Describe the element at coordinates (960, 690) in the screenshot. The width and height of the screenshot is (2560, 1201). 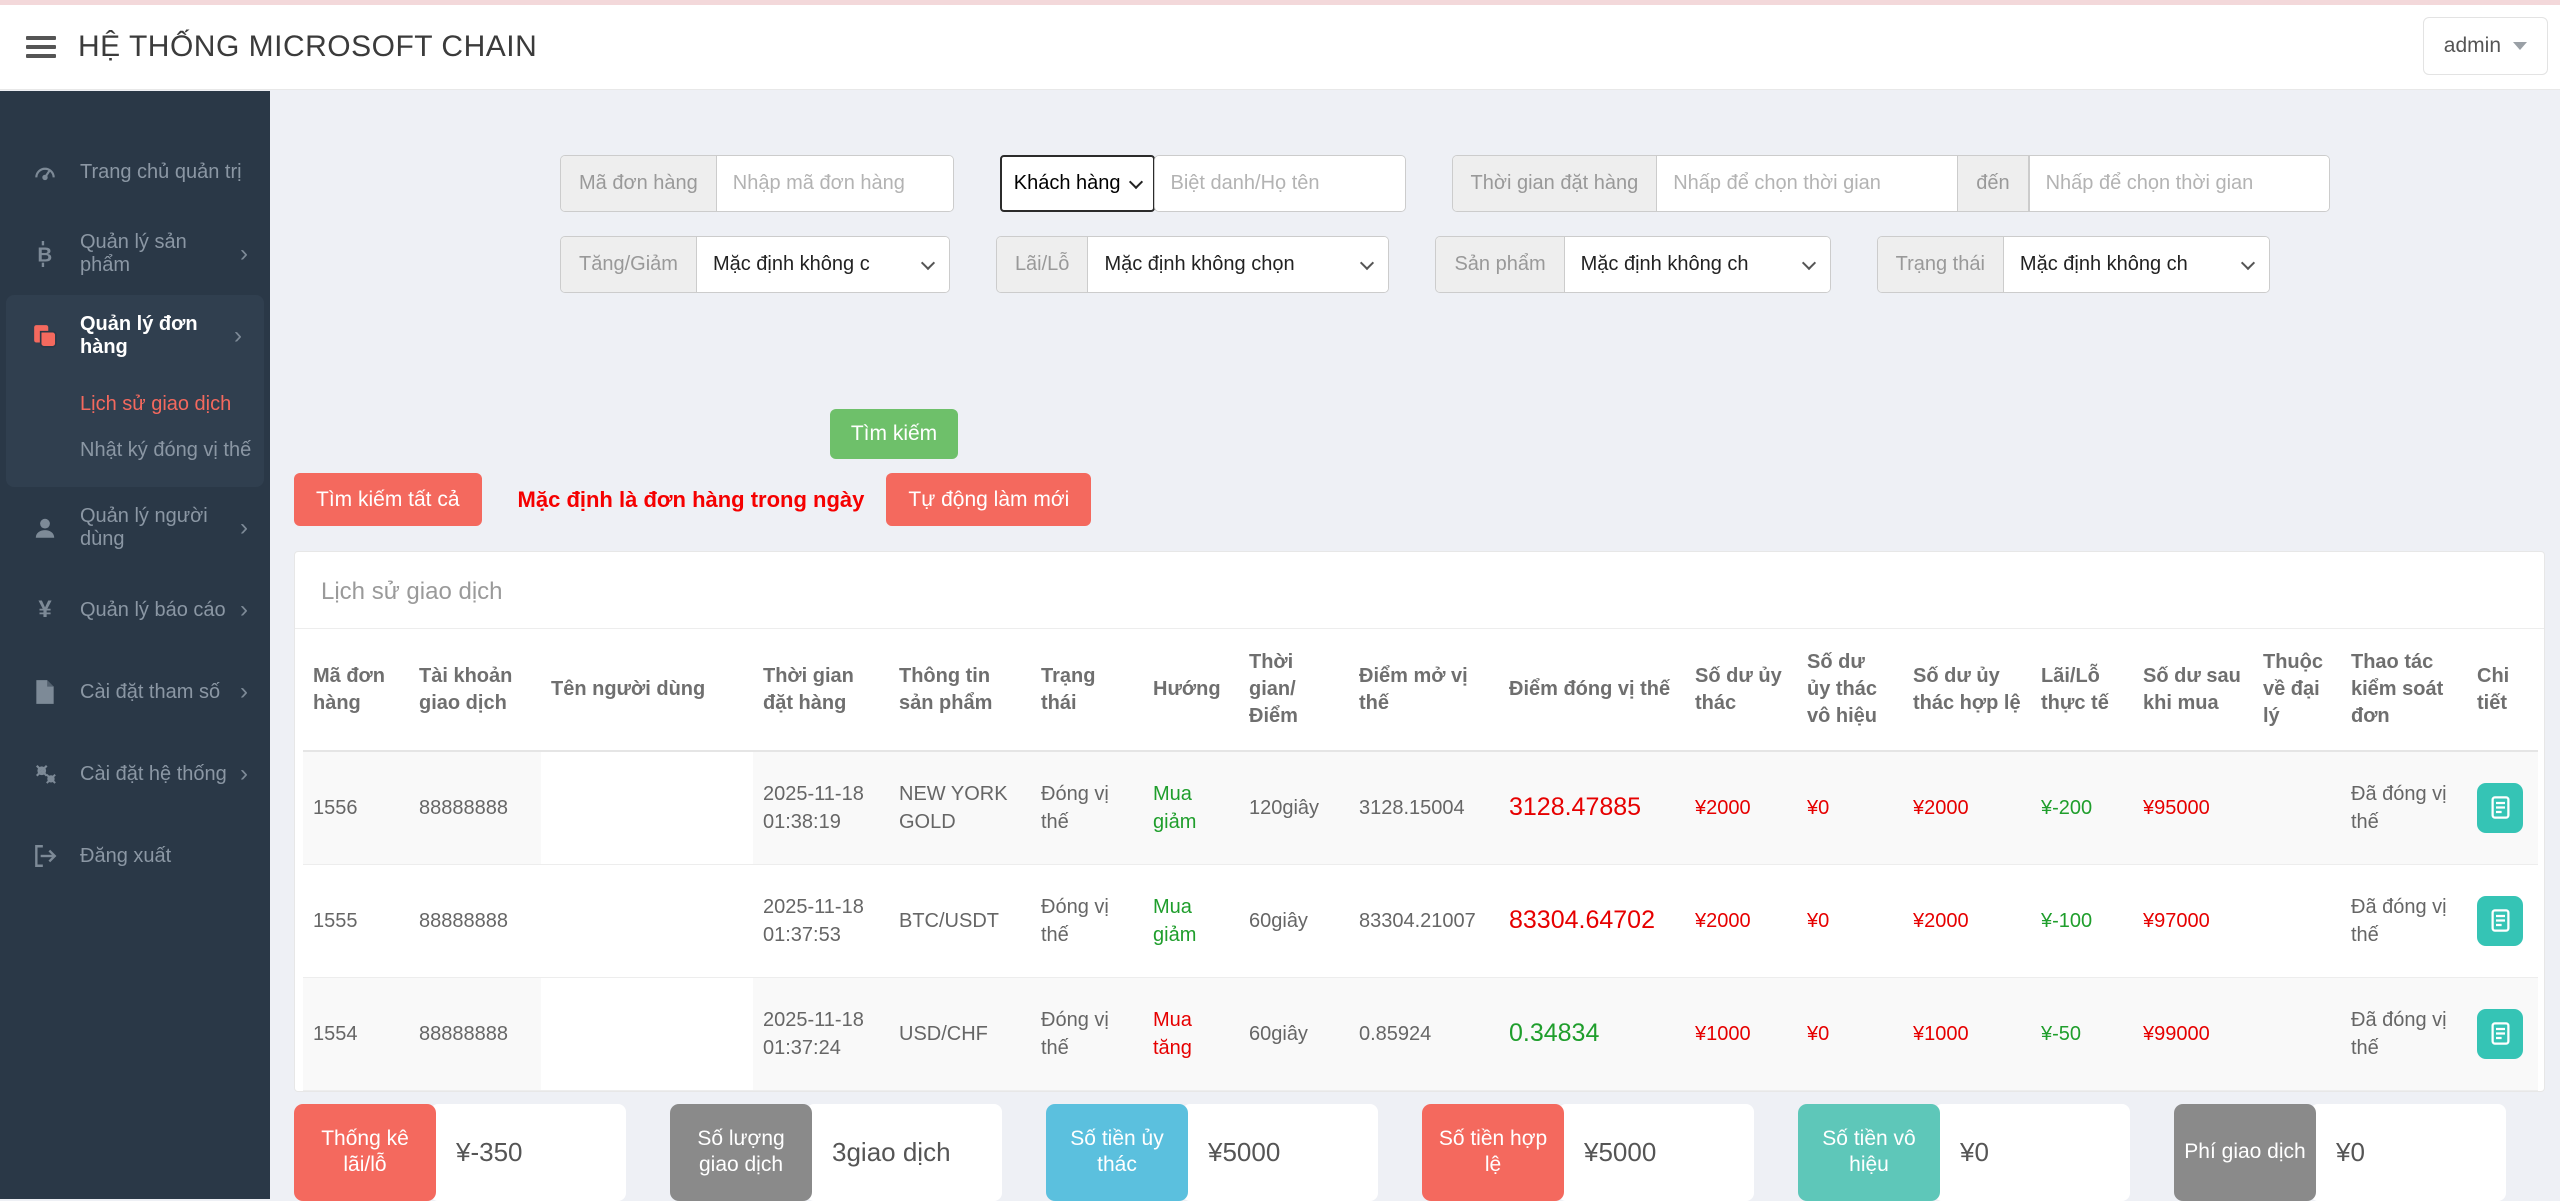
I see `column-header: Thông tin sản phẩm` at that location.